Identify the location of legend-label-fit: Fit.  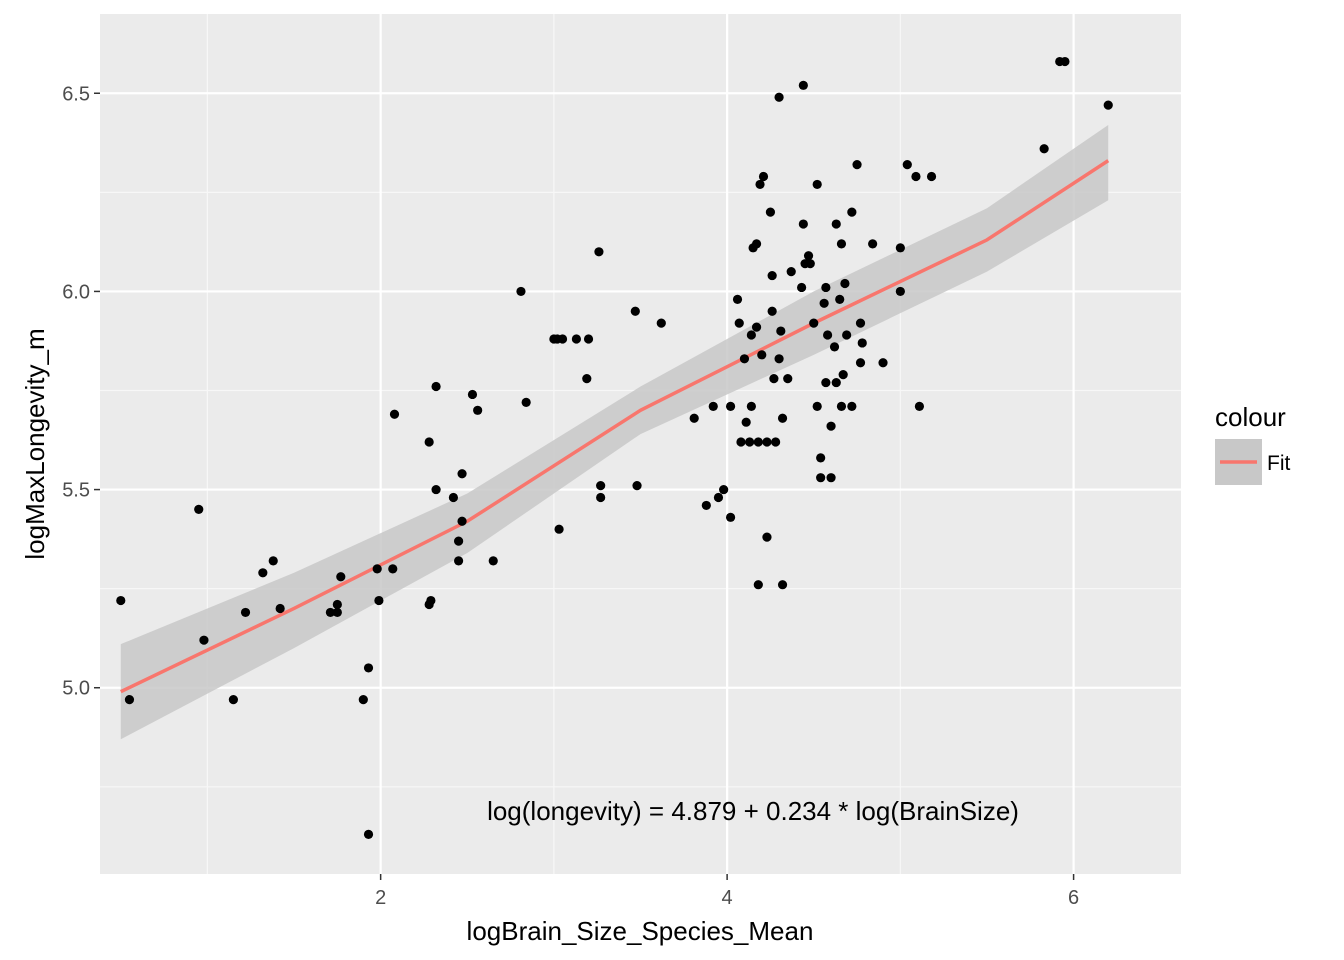
(1278, 463).